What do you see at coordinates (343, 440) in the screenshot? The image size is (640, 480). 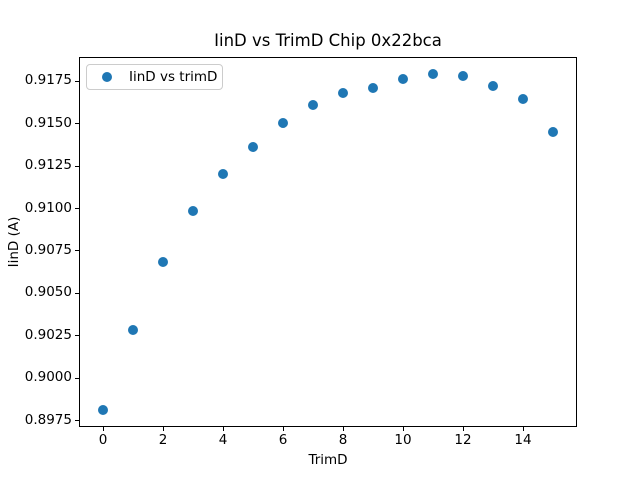 I see `x-tick-label: 8` at bounding box center [343, 440].